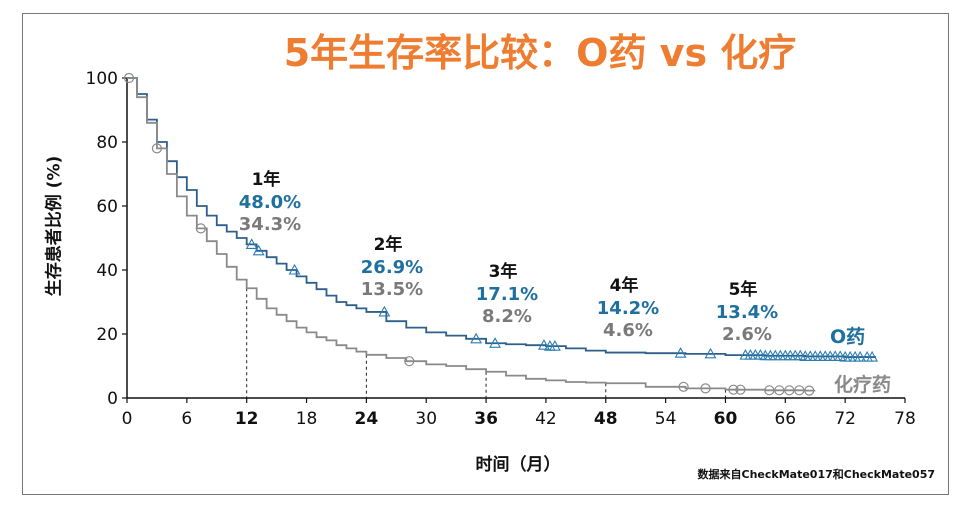 The image size is (975, 506). What do you see at coordinates (503, 271) in the screenshot?
I see `milestone-year-label: 3年` at bounding box center [503, 271].